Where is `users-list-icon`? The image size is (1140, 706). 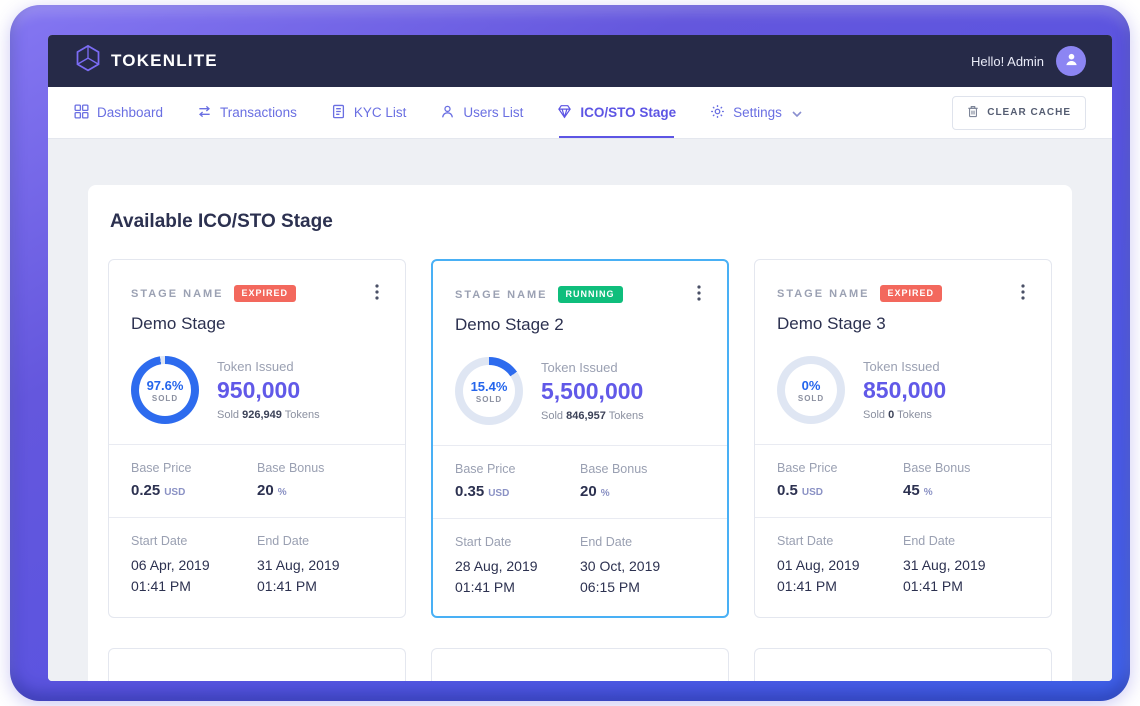
users-list-icon is located at coordinates (447, 113).